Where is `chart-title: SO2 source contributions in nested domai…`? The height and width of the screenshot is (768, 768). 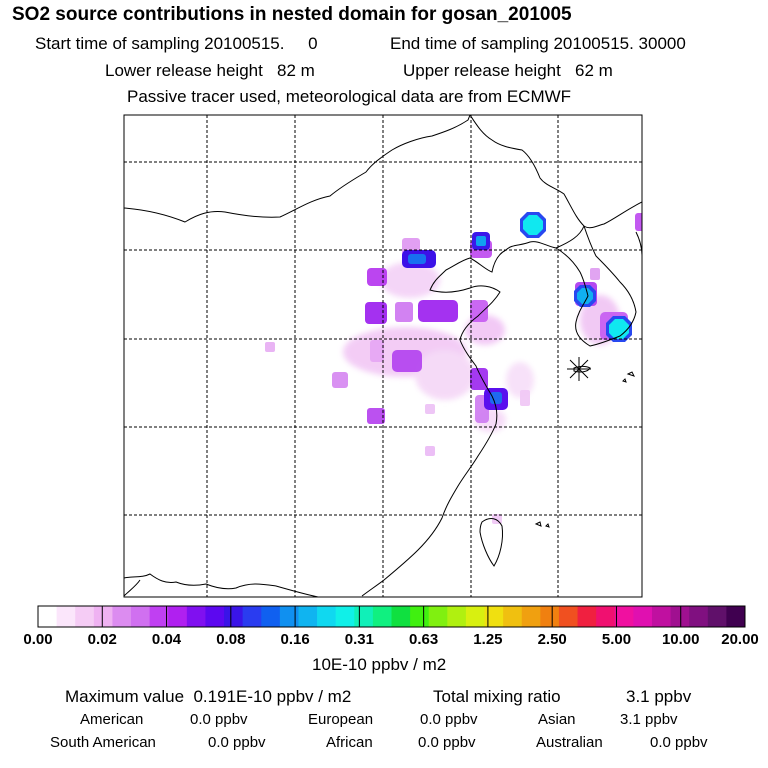 chart-title: SO2 source contributions in nested domai… is located at coordinates (292, 14).